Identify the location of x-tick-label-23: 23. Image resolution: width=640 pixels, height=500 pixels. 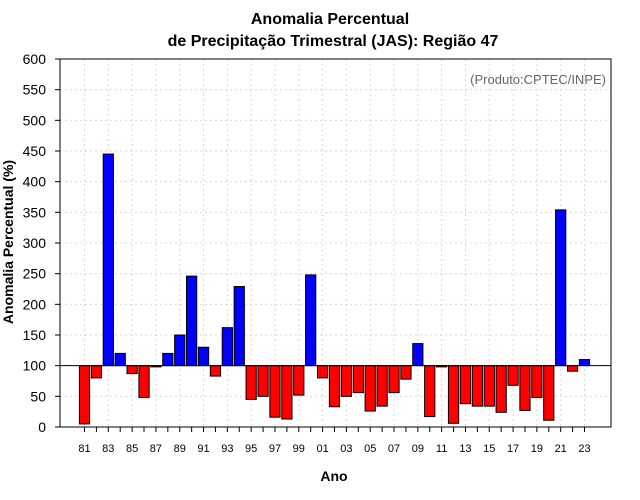
(584, 449).